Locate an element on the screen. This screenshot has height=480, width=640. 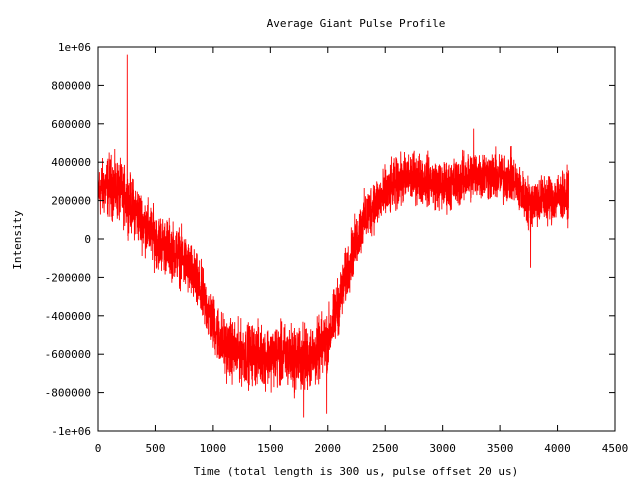
y-axis-label: Intensity is located at coordinates (17, 240).